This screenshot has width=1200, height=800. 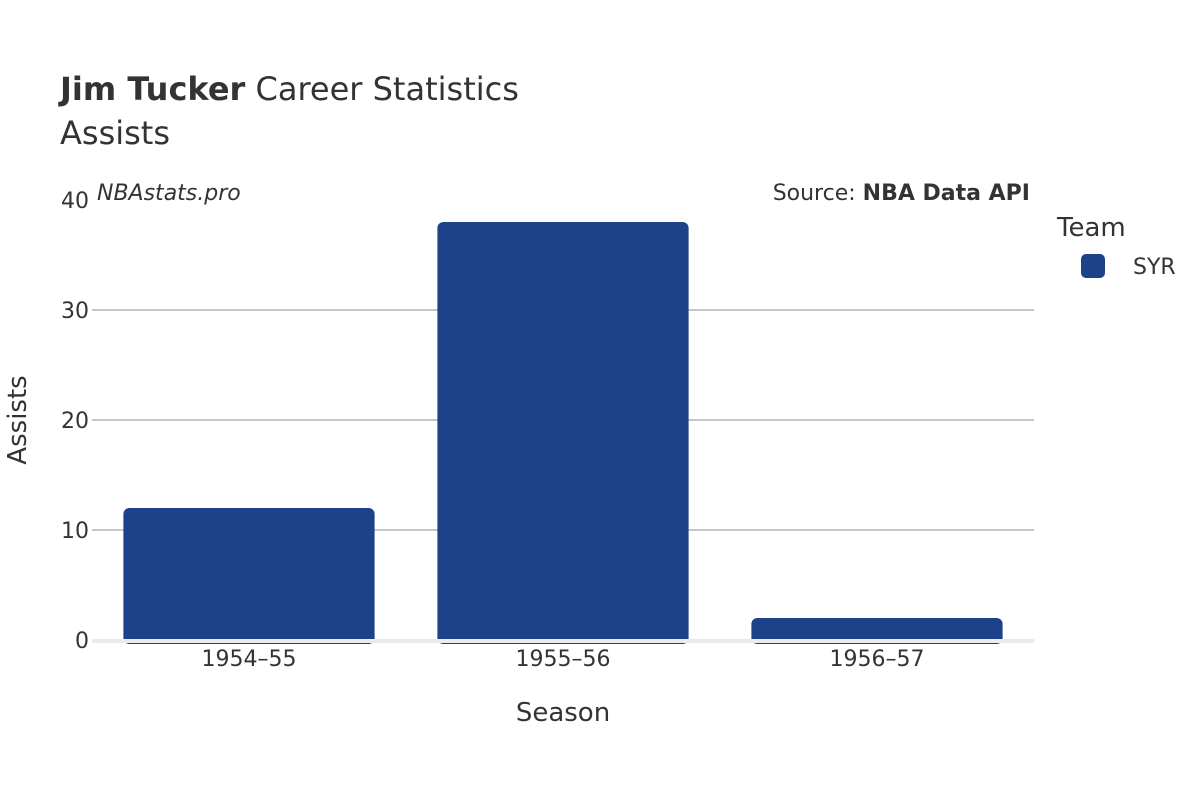 What do you see at coordinates (1091, 228) in the screenshot?
I see `legend-title: Team` at bounding box center [1091, 228].